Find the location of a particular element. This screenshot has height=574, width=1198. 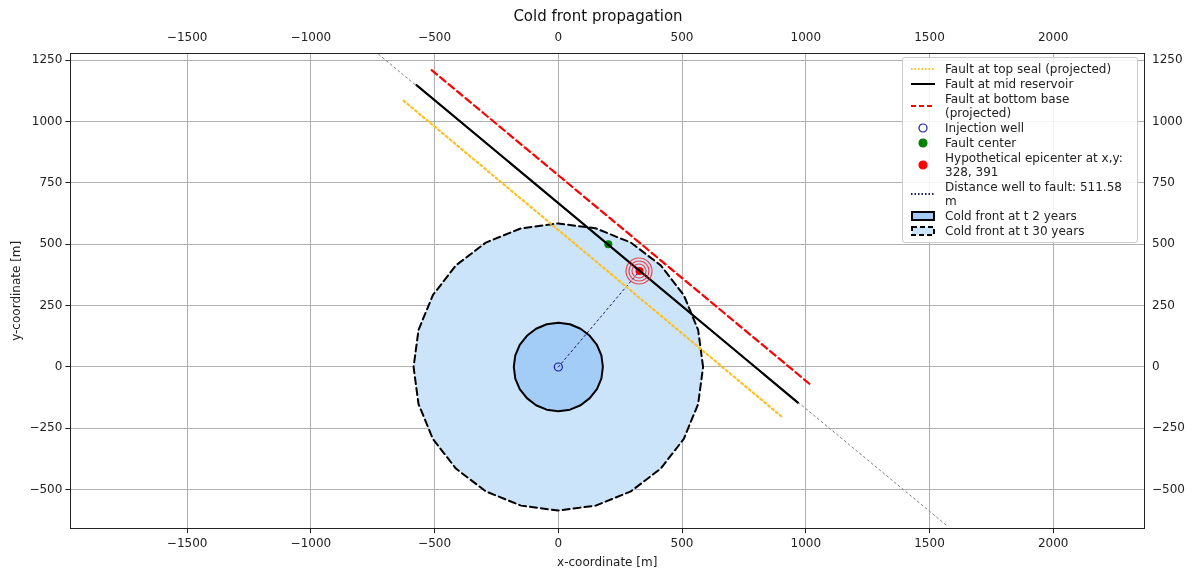

x-tick-label: 2000 is located at coordinates (1053, 542).